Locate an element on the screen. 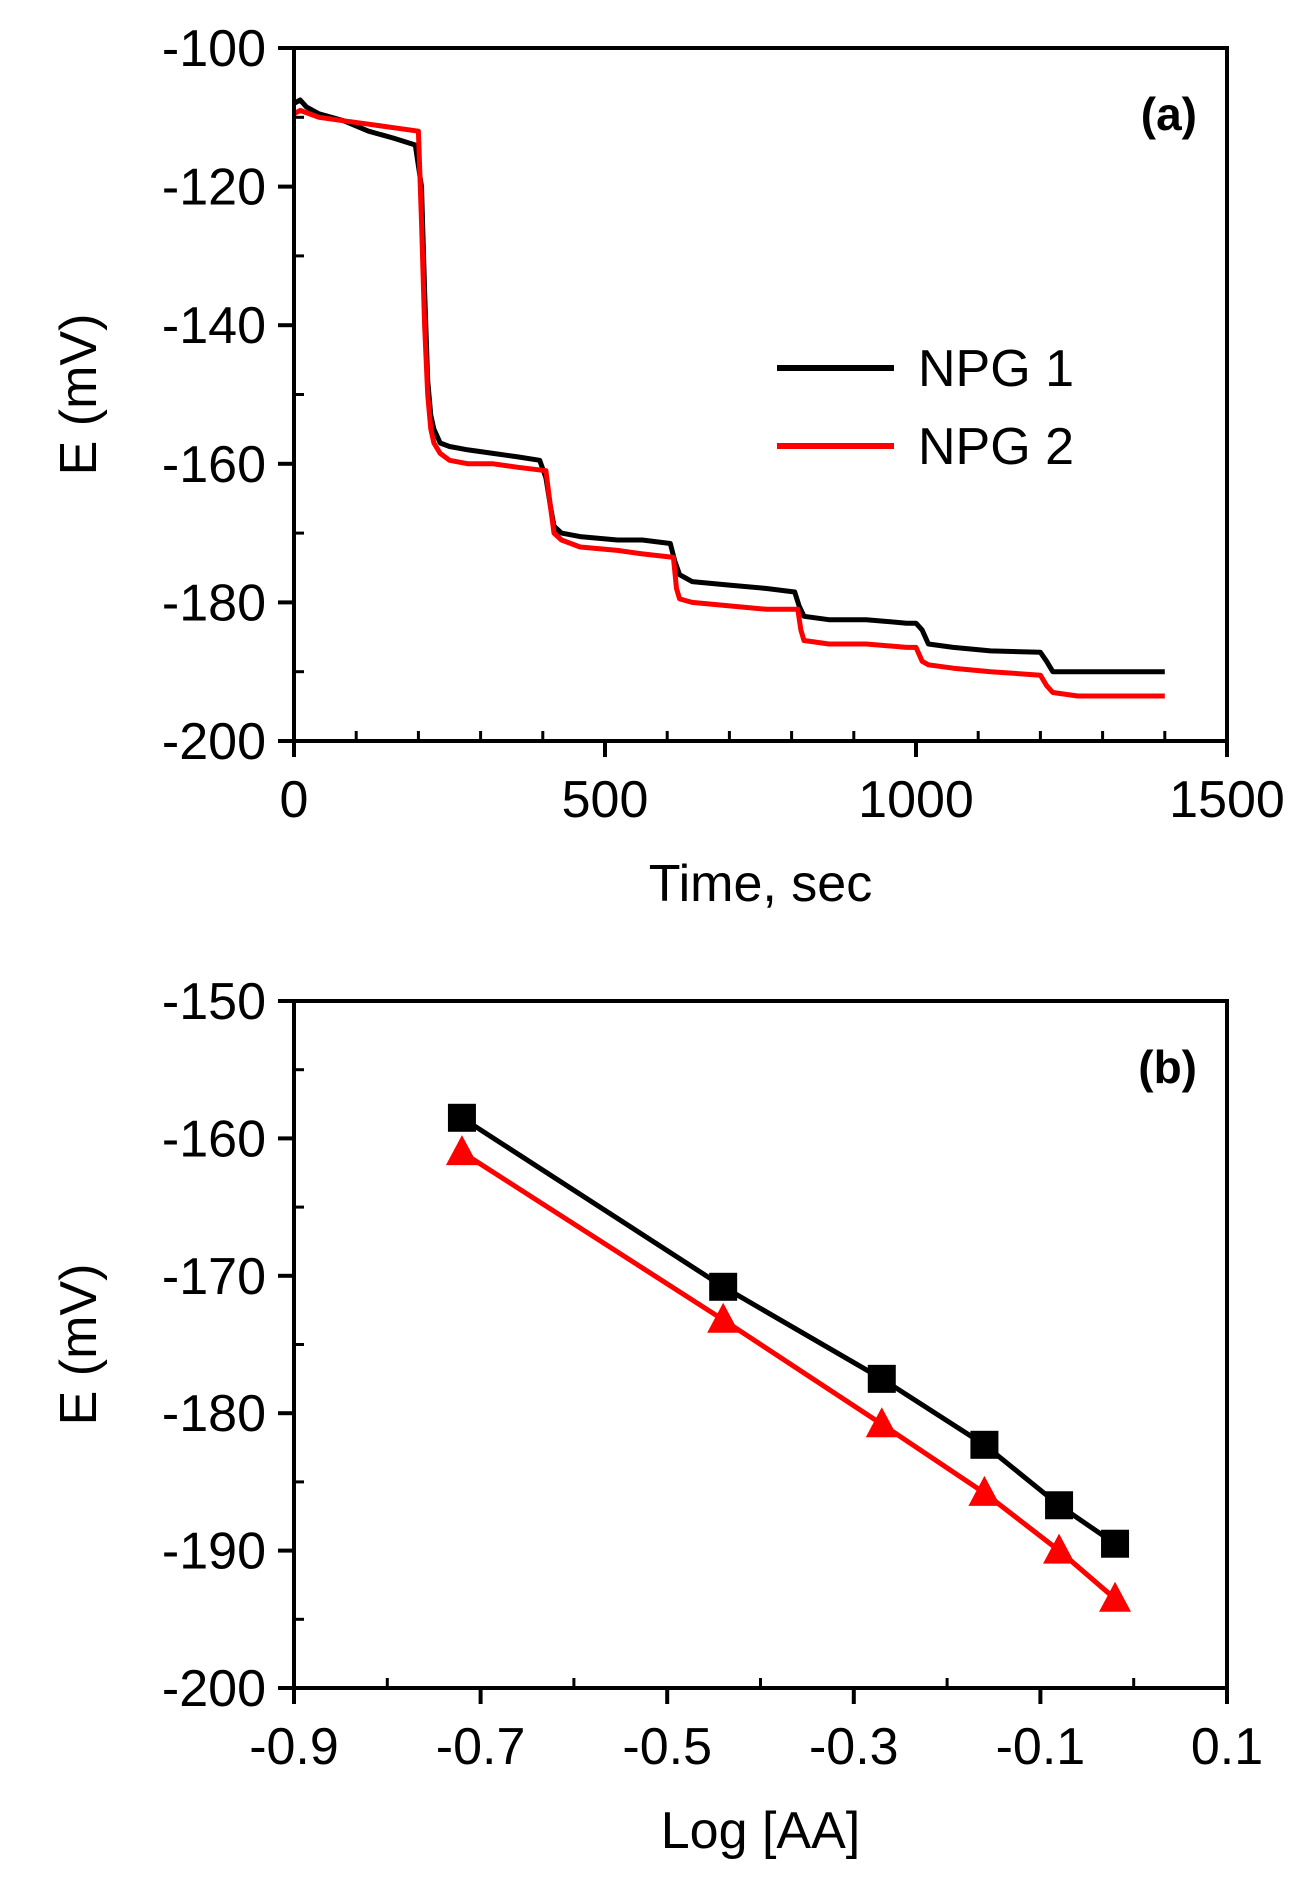 The image size is (1314, 1894). y-tick-label: -140 is located at coordinates (214, 326).